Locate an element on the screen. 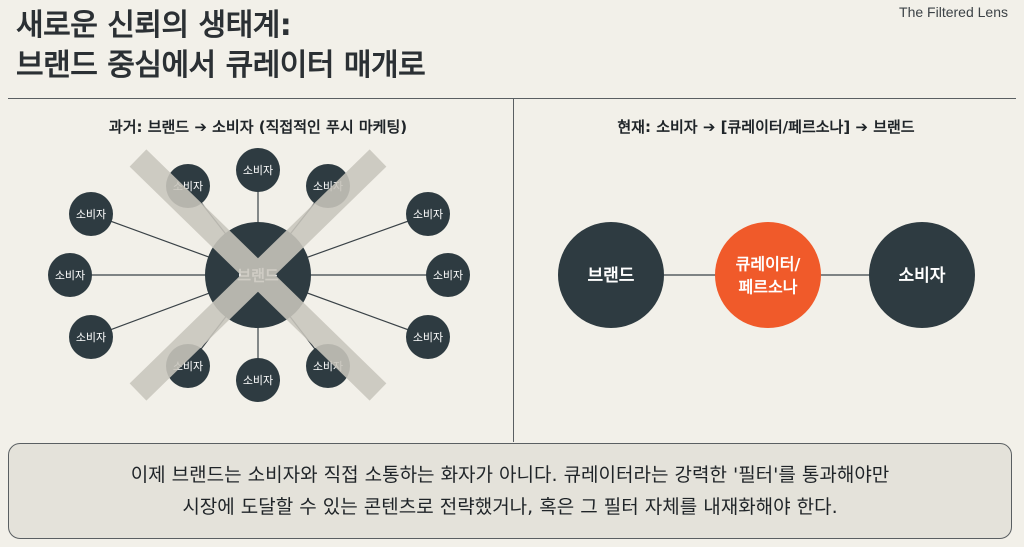 The width and height of the screenshot is (1024, 547). brand-name: The Filtered Lens is located at coordinates (953, 12).